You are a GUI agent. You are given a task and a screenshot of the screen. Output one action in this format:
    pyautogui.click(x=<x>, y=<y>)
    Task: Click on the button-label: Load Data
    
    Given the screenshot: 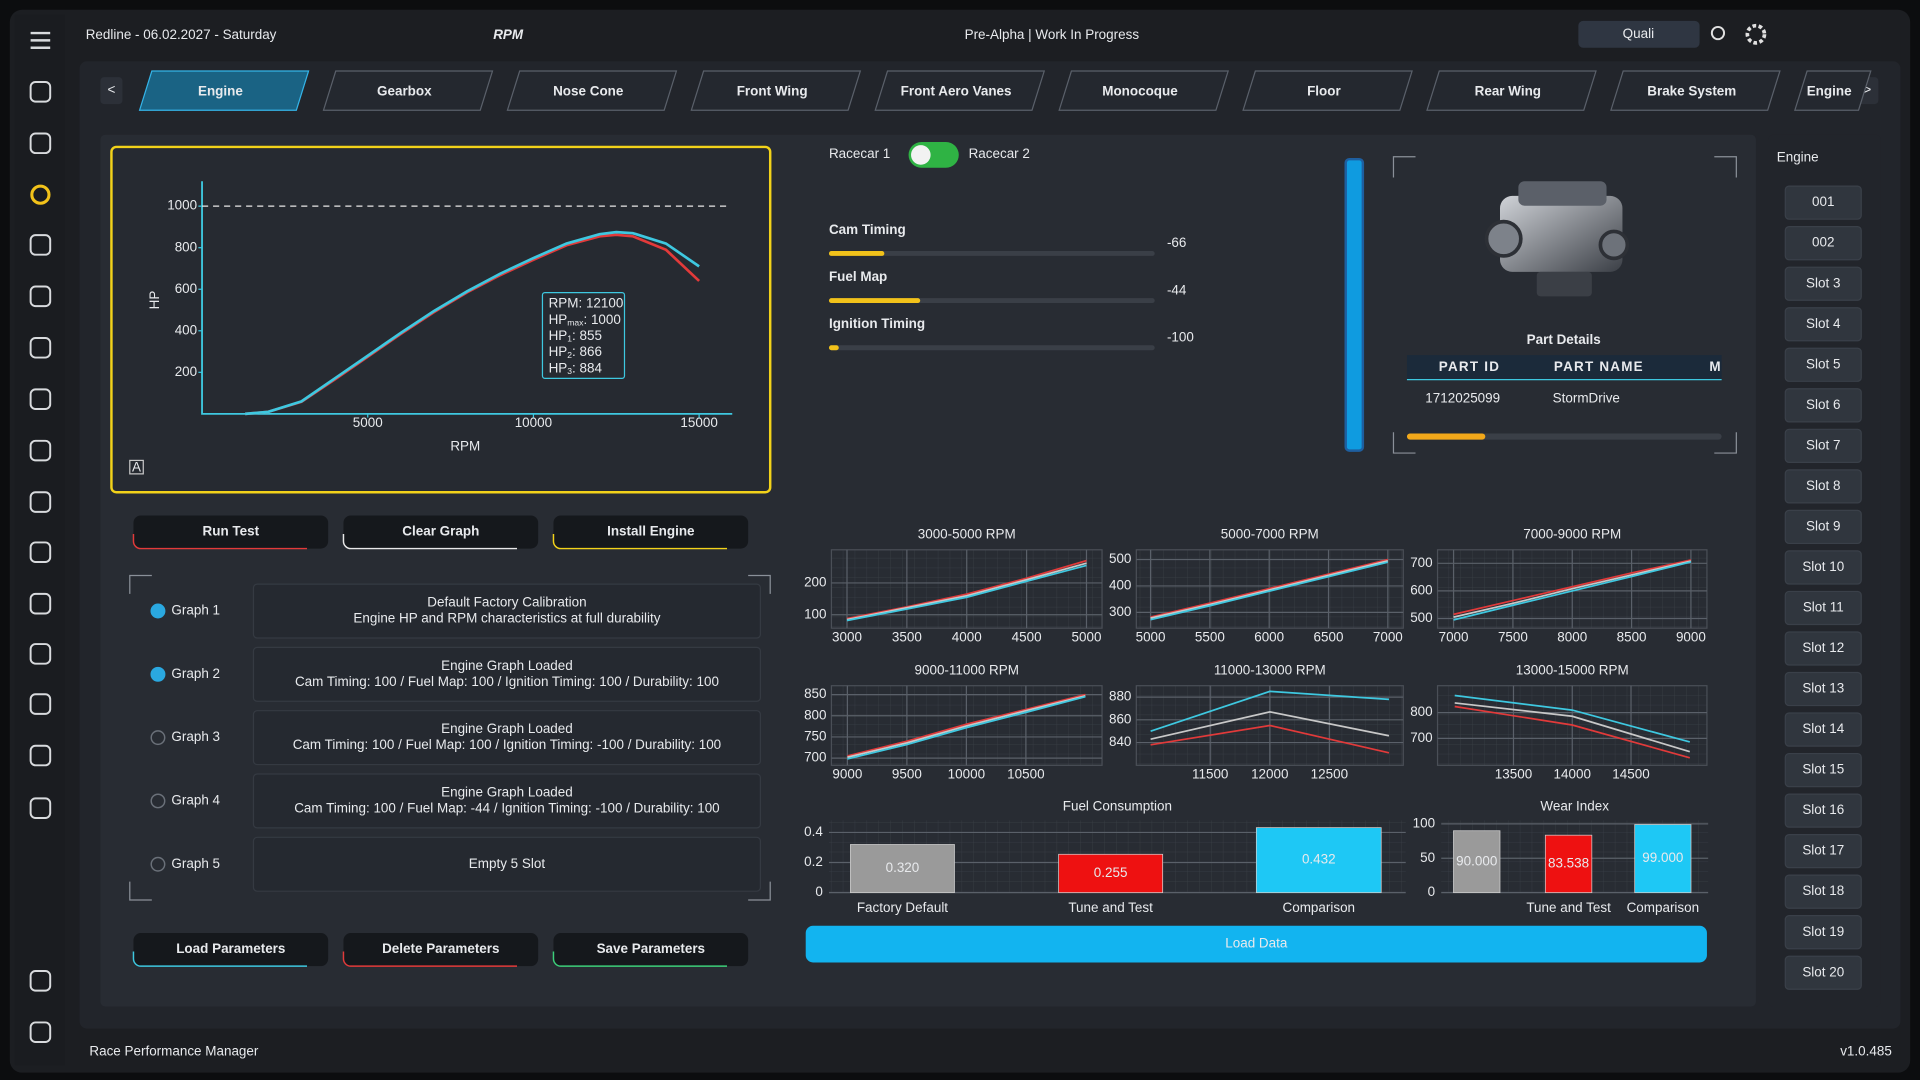 What is the action you would take?
    pyautogui.click(x=1256, y=943)
    